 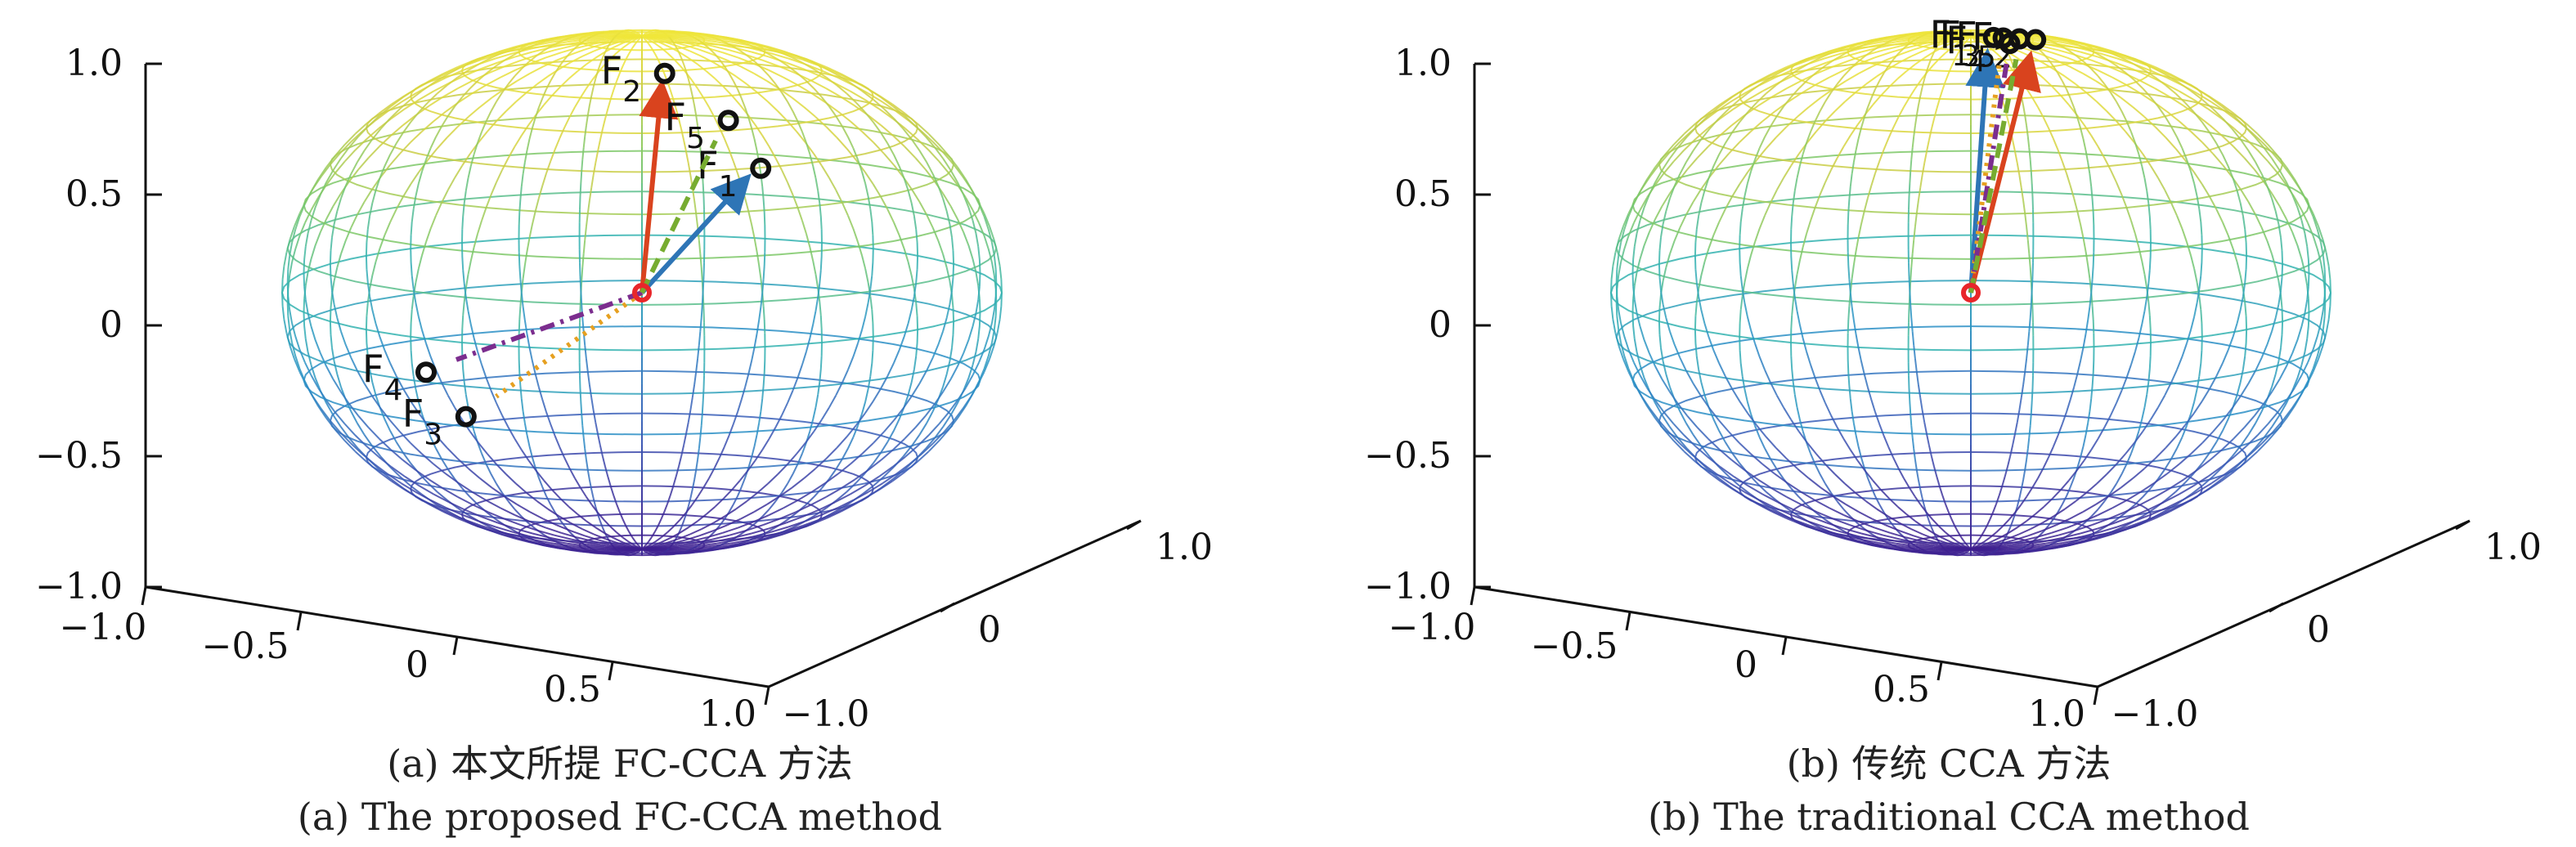 What do you see at coordinates (382, 377) in the screenshot?
I see `point-label-f4: F4` at bounding box center [382, 377].